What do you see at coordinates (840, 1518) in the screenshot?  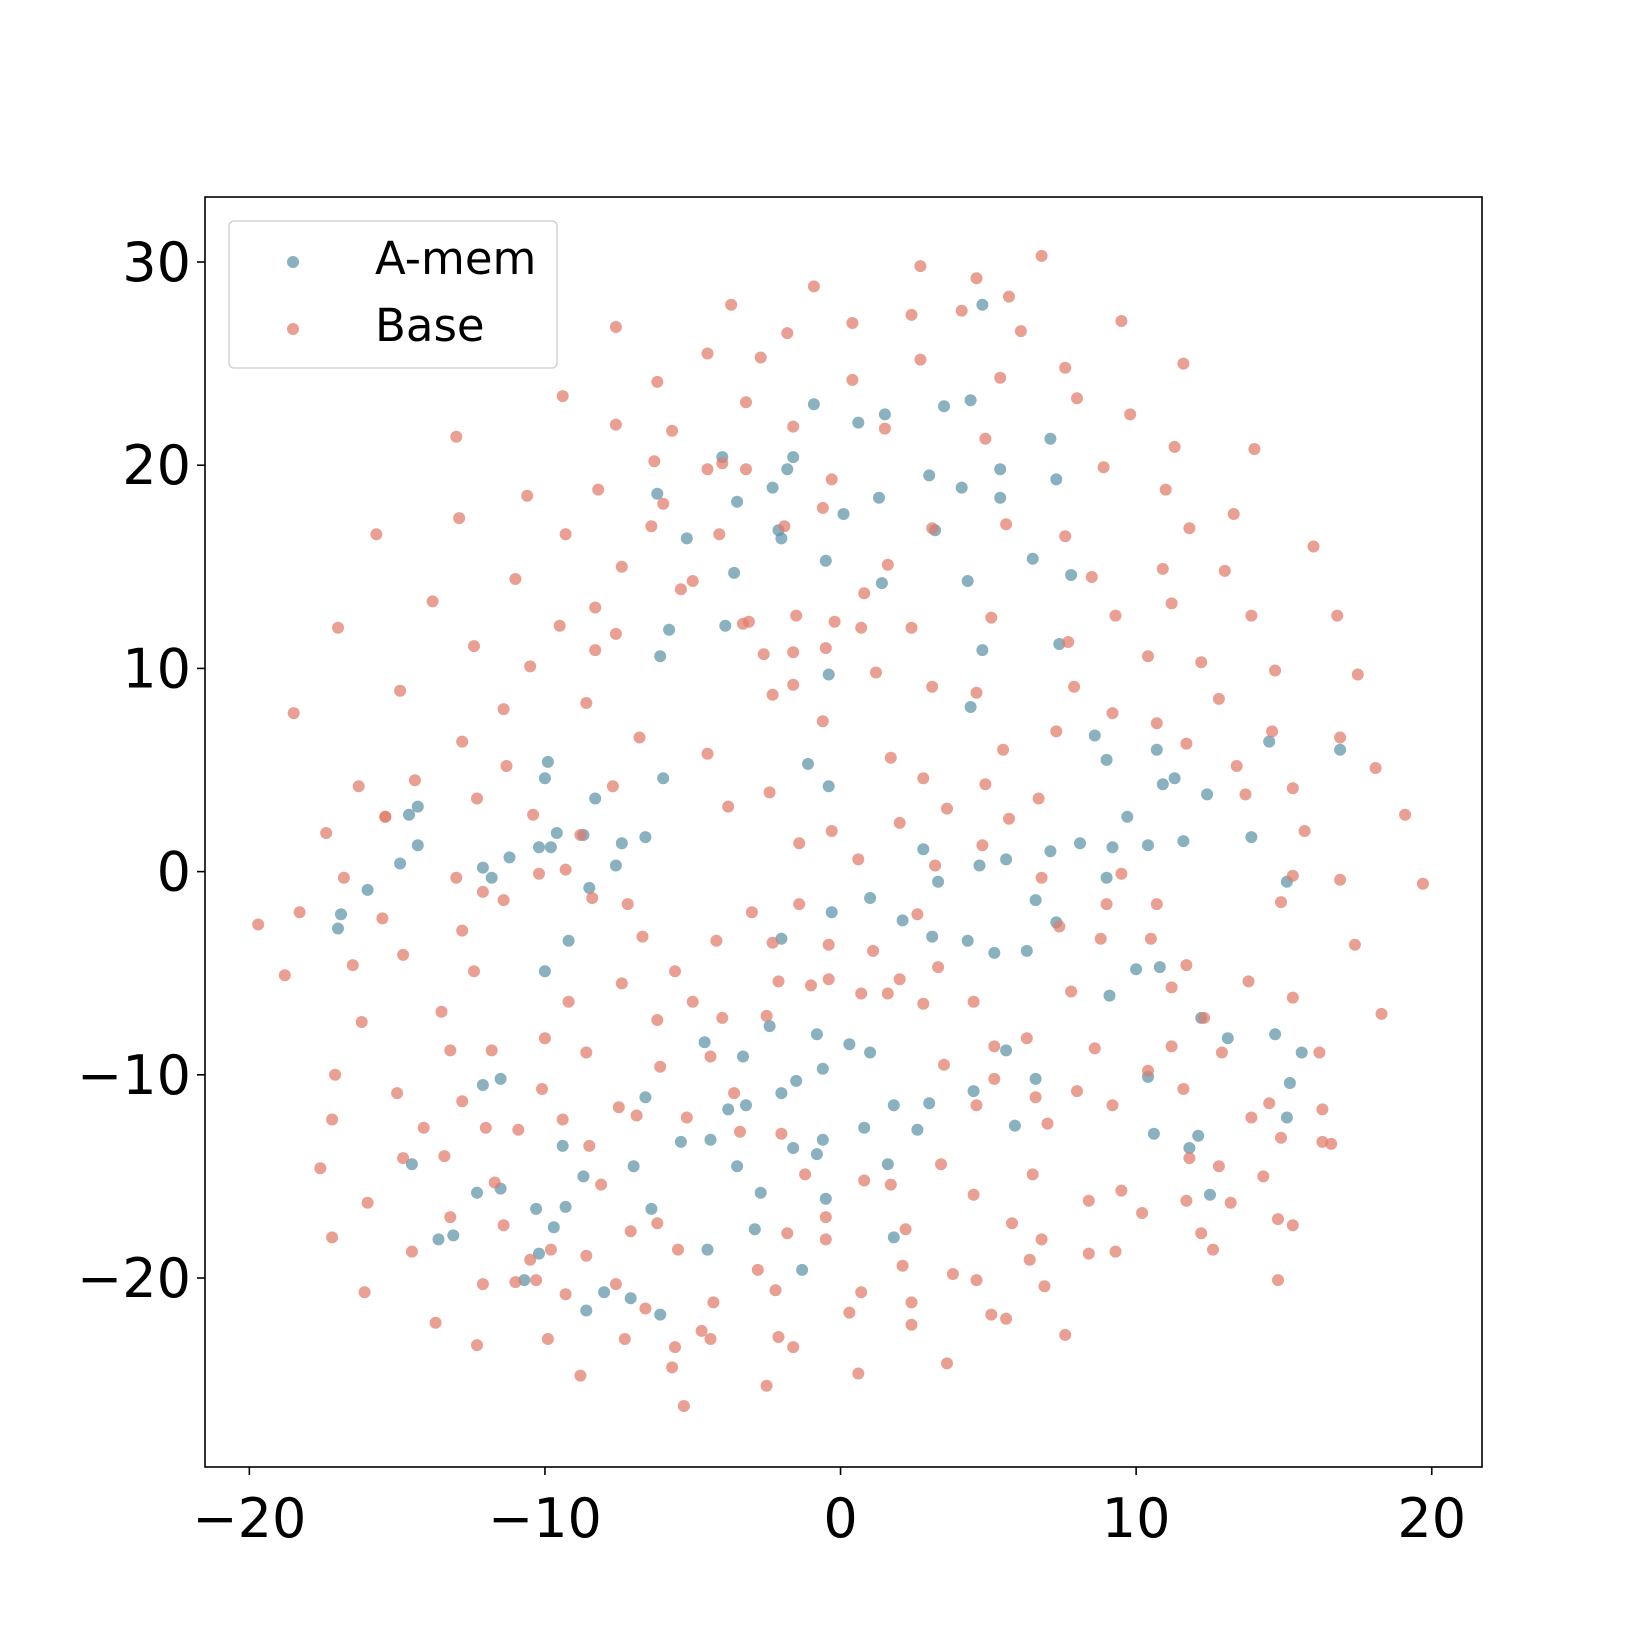 I see `x-tick-label: 0` at bounding box center [840, 1518].